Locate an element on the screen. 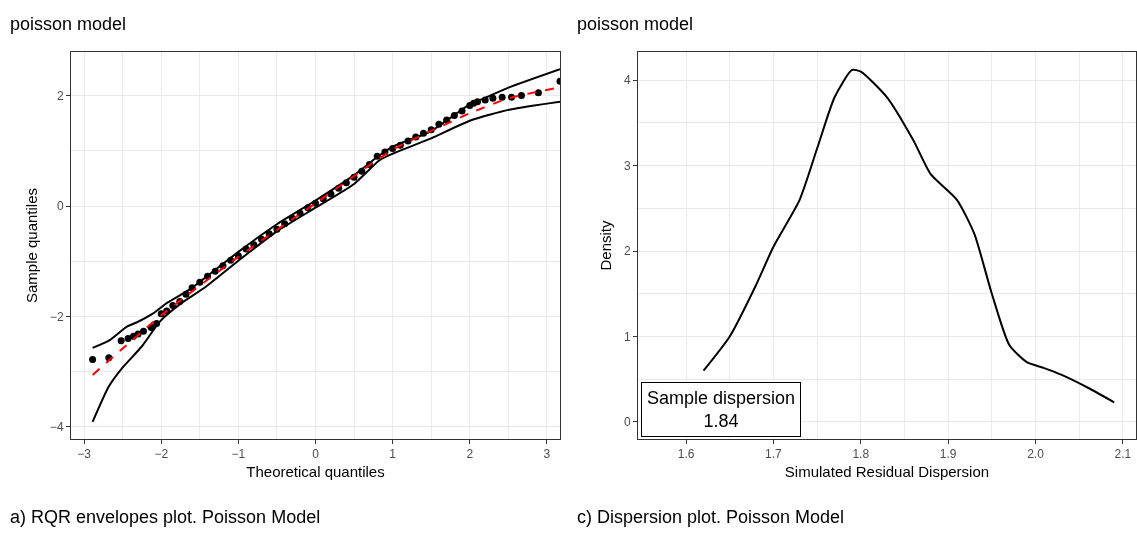  x-tick-label: −3 is located at coordinates (84, 454).